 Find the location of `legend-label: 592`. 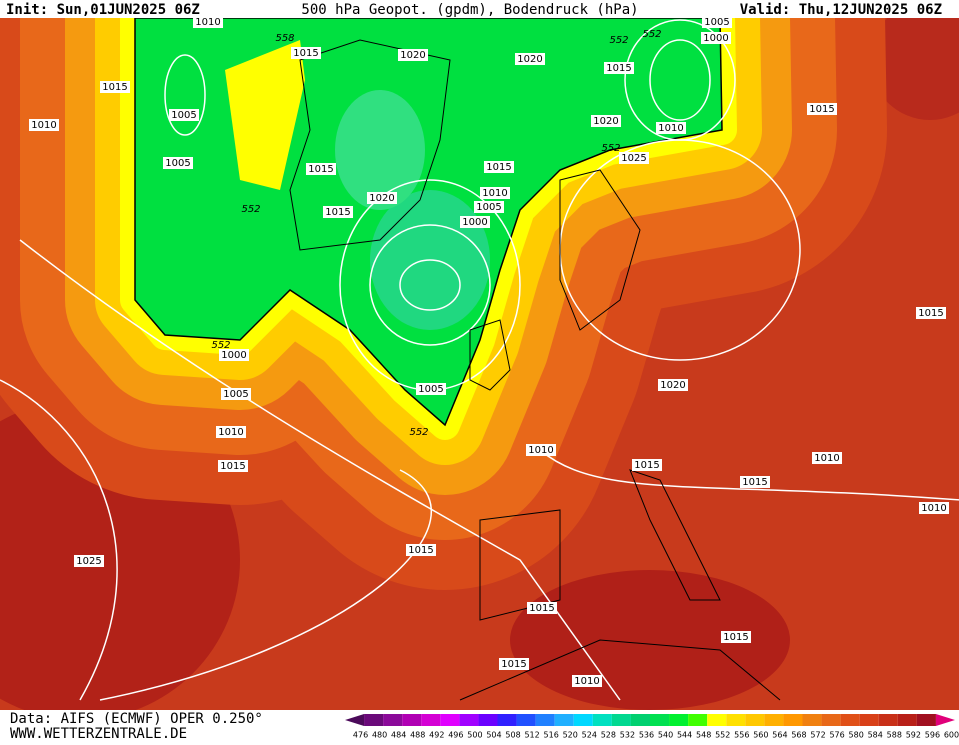

legend-label: 592 is located at coordinates (913, 735).